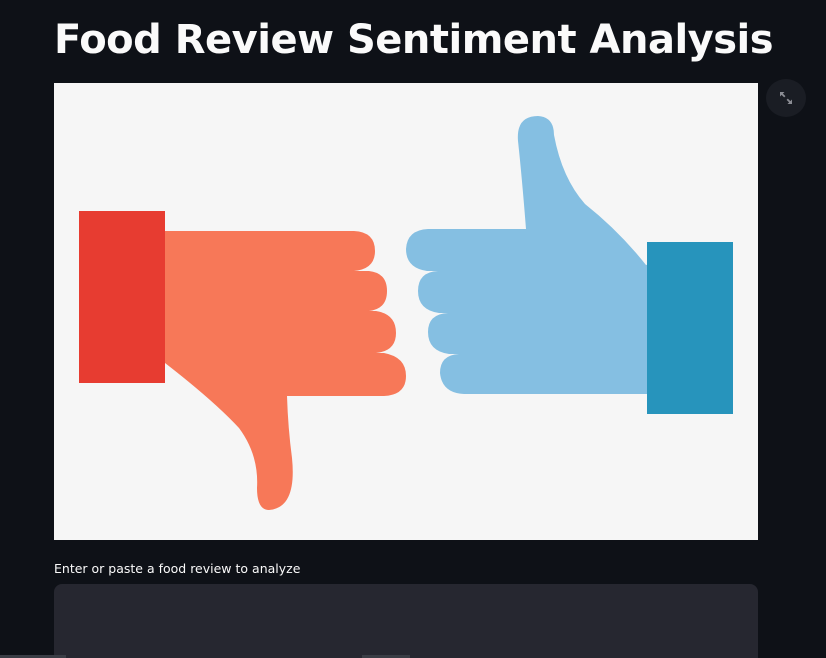 The width and height of the screenshot is (826, 658). What do you see at coordinates (122, 297) in the screenshot?
I see `thumbs-down-cuff` at bounding box center [122, 297].